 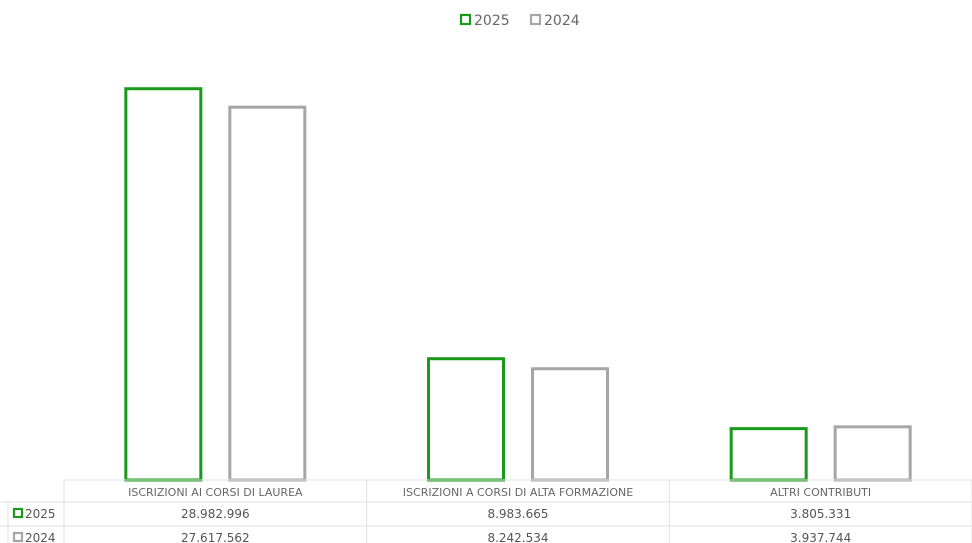 What do you see at coordinates (215, 514) in the screenshot?
I see `data-label-2025-iscrizioni-ai-corsi-di-laurea: 28.982.996` at bounding box center [215, 514].